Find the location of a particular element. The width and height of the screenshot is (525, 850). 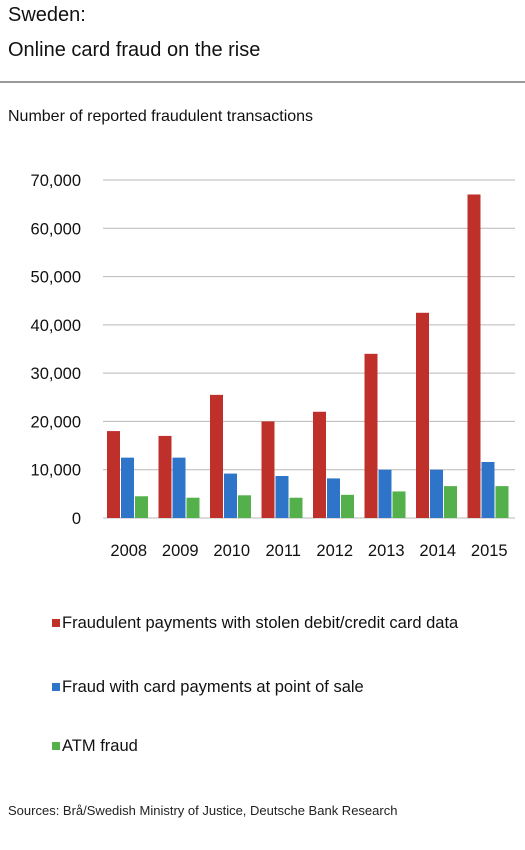

y-tick-label: 10,000 is located at coordinates (56, 471).